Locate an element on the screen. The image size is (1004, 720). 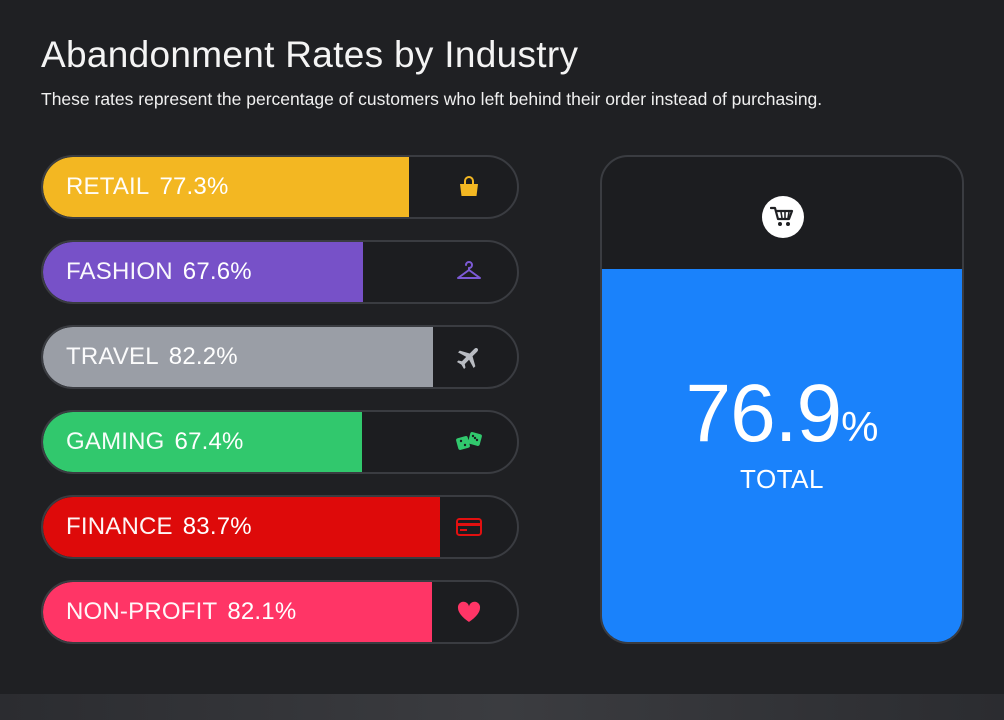
bar-row-non-profit: NON-PROFIT 82.1% is located at coordinates (280, 612).